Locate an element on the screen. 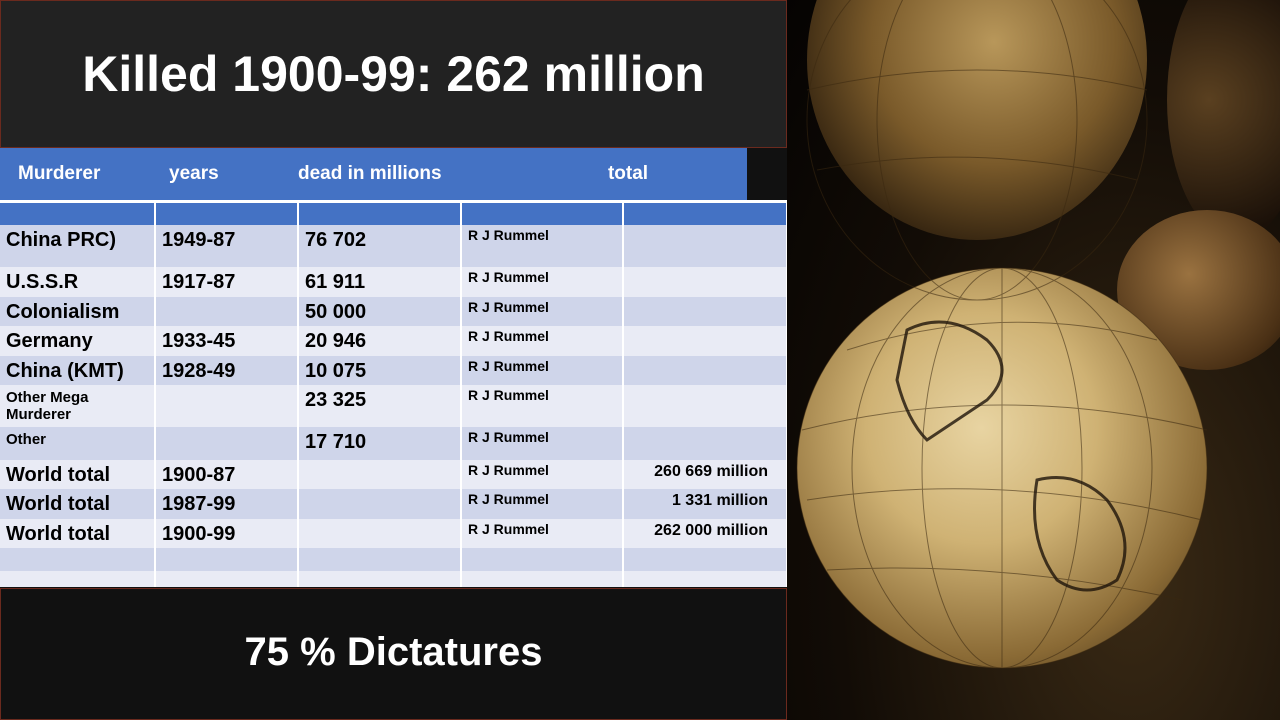 This screenshot has height=720, width=1280. dead-cell: 23 325 is located at coordinates (380, 406).